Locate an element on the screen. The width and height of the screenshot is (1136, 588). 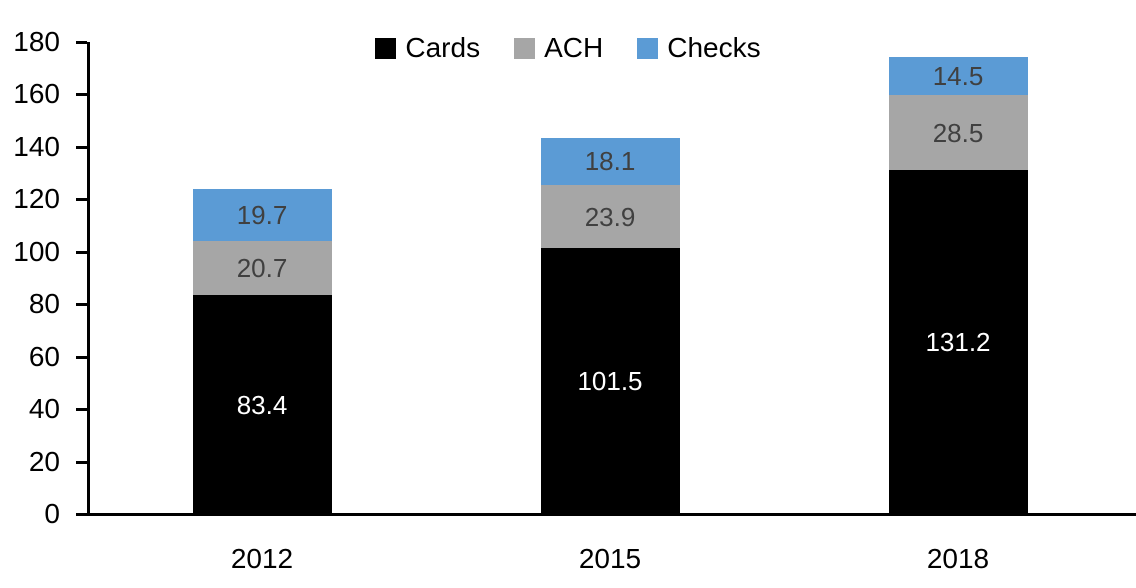
bar-segment-checks-2018: 14.5 is located at coordinates (958, 76).